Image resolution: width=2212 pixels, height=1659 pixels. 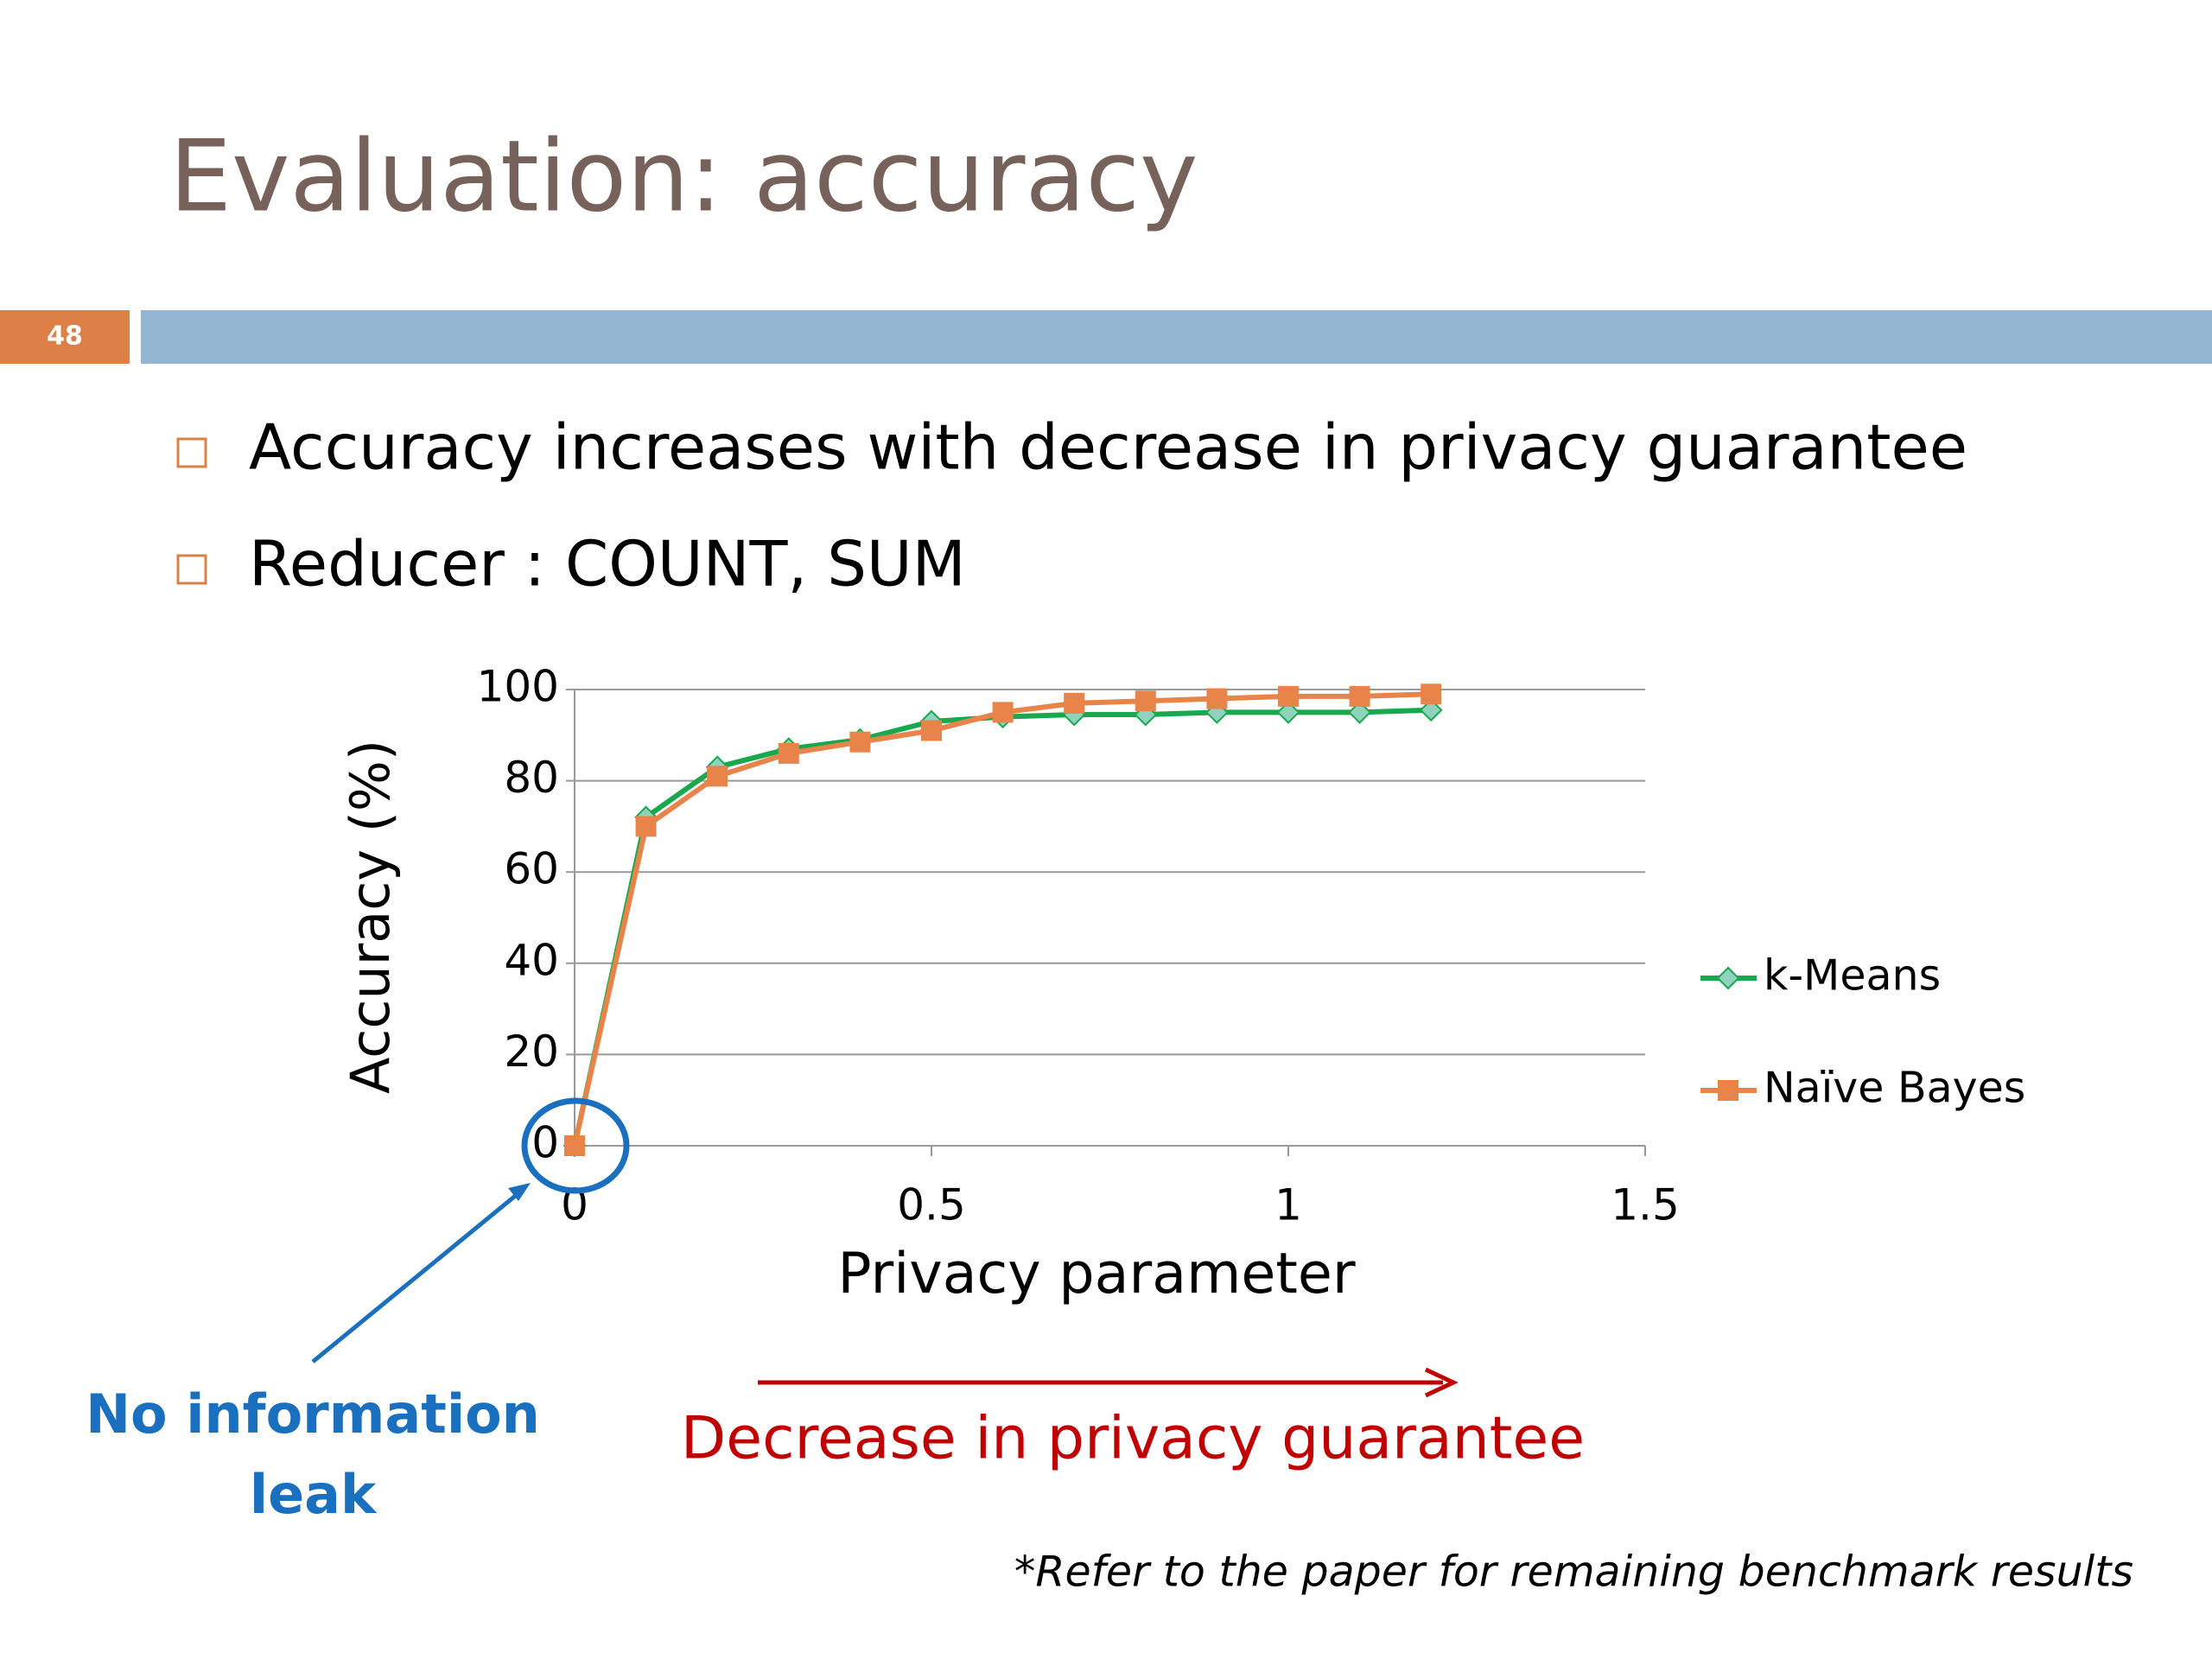 What do you see at coordinates (1288, 1205) in the screenshot?
I see `x-tick-label: 1` at bounding box center [1288, 1205].